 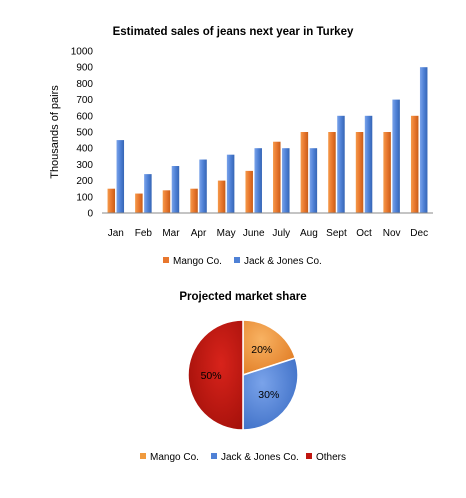 What do you see at coordinates (221, 196) in the screenshot?
I see `bar-mango-may` at bounding box center [221, 196].